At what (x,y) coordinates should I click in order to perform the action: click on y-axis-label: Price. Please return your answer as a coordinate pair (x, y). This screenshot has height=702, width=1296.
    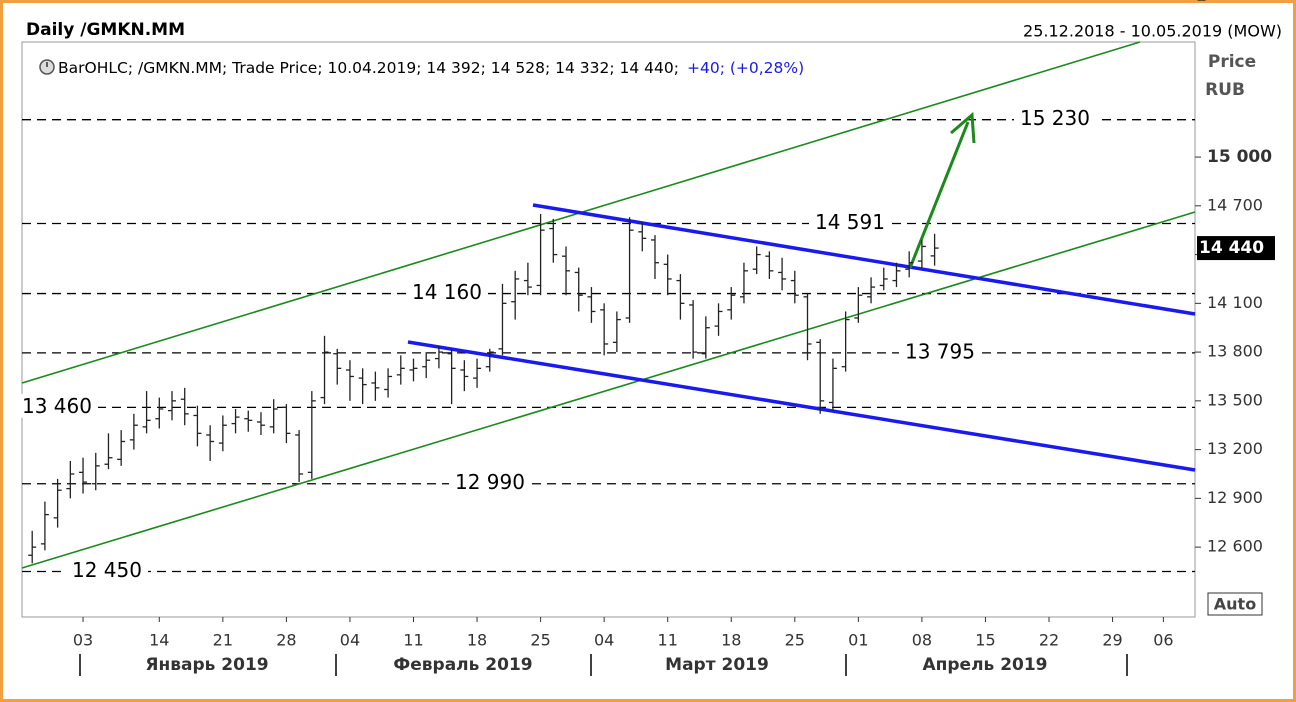
    Looking at the image, I should click on (1232, 62).